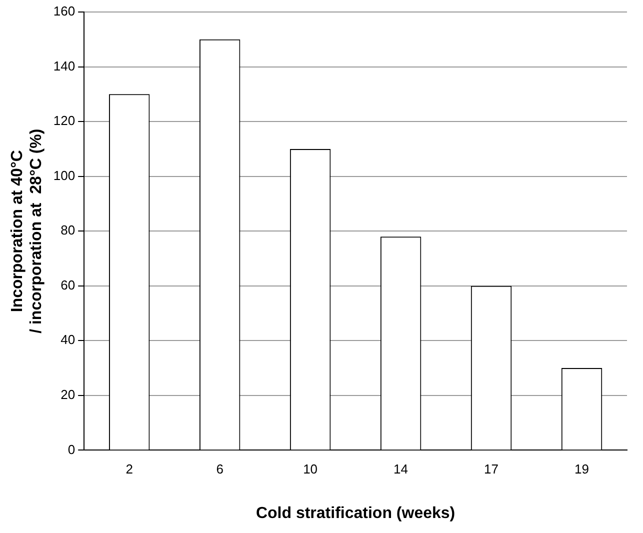  What do you see at coordinates (129, 469) in the screenshot?
I see `x-tick-label: 2` at bounding box center [129, 469].